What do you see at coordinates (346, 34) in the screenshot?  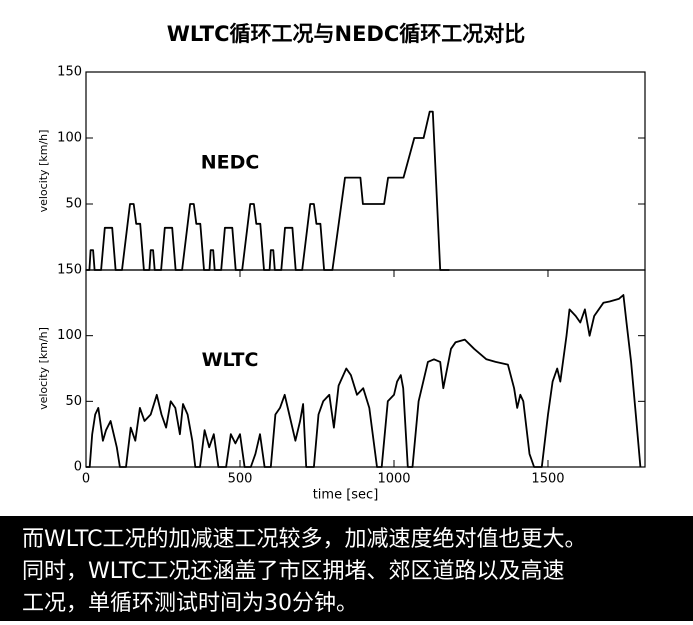 I see `chart-title: WLTC循环工况与NEDC循环工况对比` at bounding box center [346, 34].